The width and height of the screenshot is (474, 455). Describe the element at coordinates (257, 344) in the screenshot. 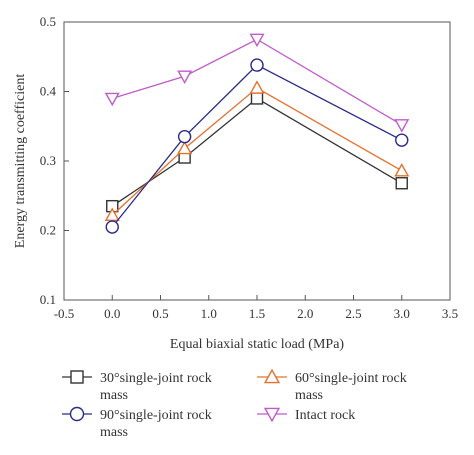

I see `x-axis-title: Equal biaxial static load (MPa)` at that location.